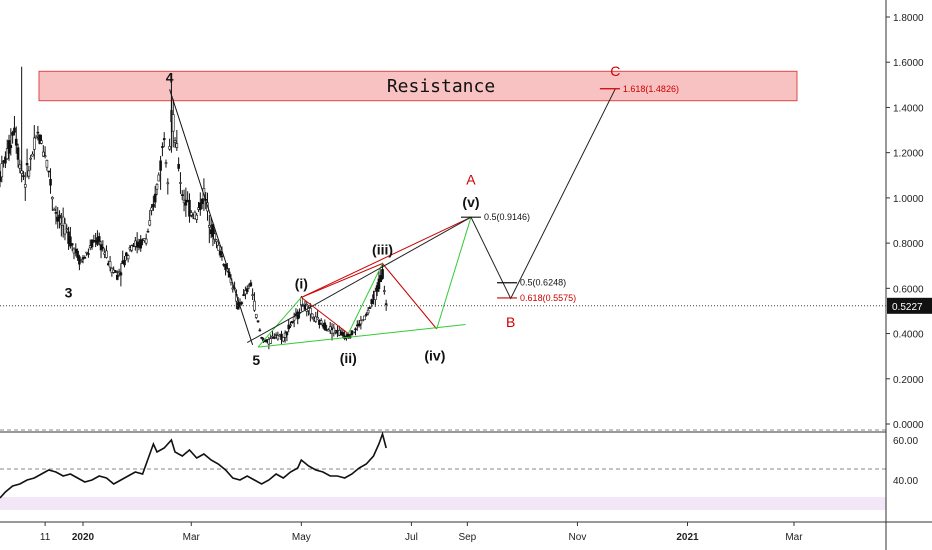  Describe the element at coordinates (909, 305) in the screenshot. I see `current-price-tag: 0.5227` at that location.